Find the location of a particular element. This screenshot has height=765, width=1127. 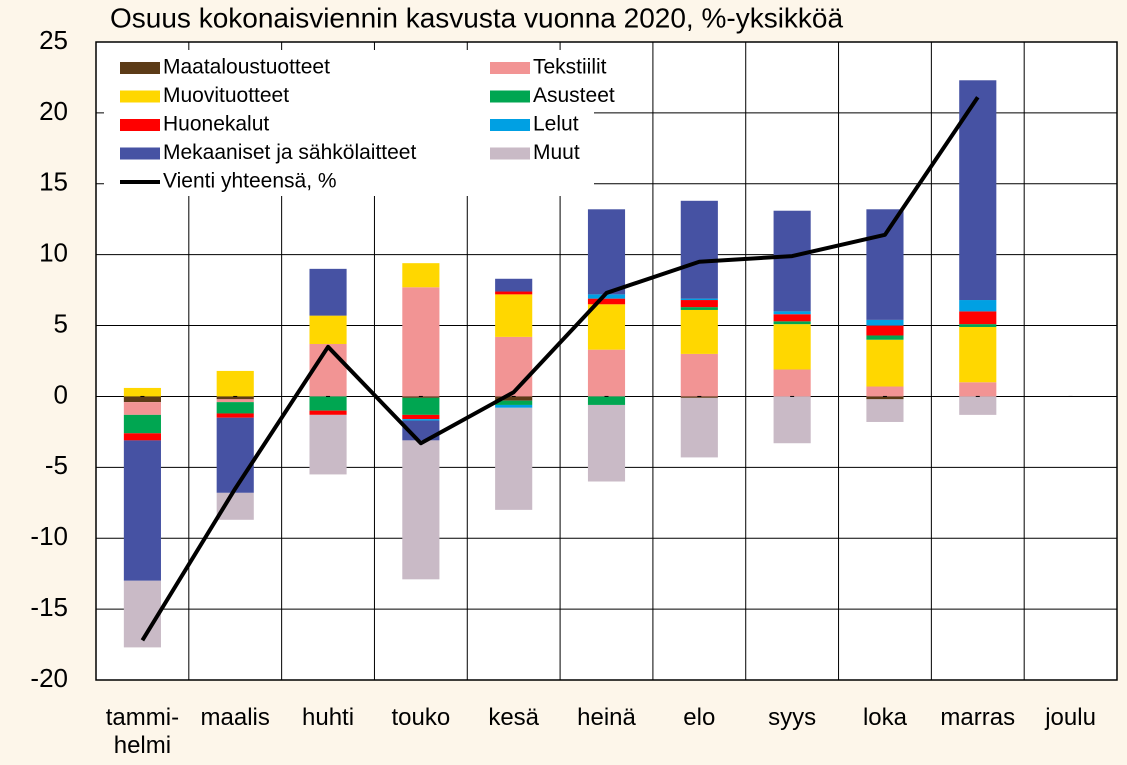

legend-label: Maataloustuotteet is located at coordinates (246, 67).